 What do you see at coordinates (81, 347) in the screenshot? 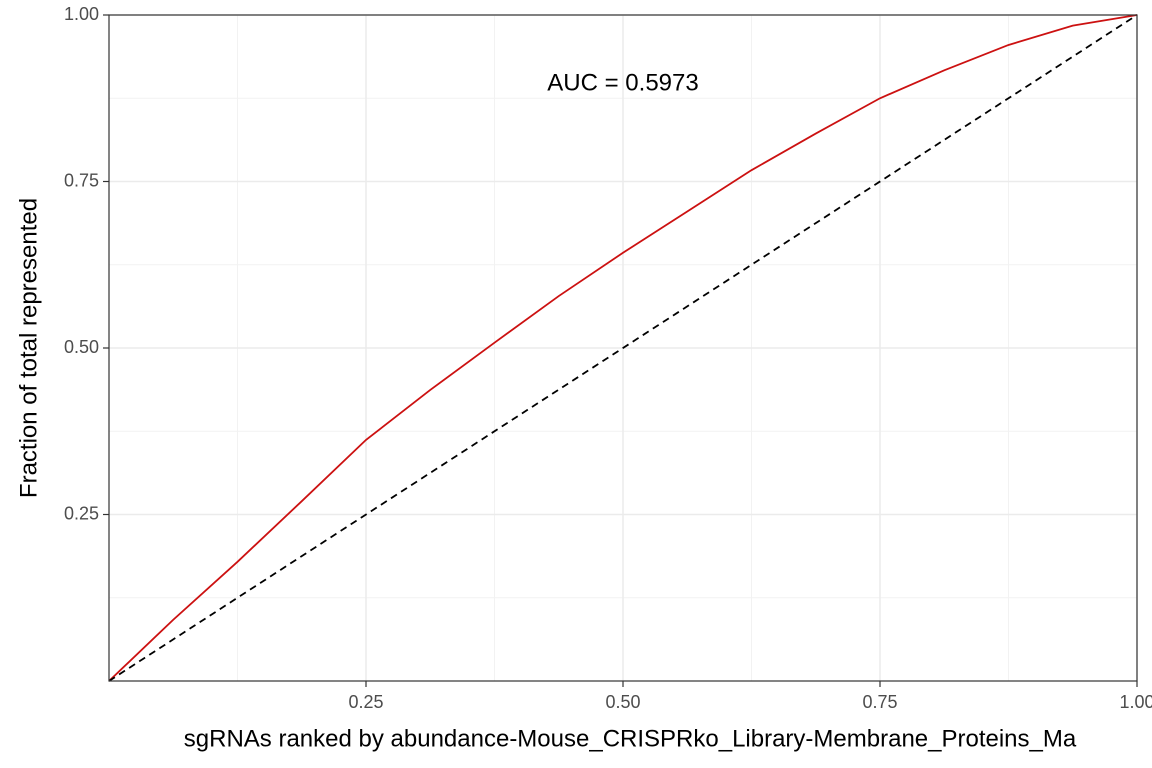
I see `y-tick-label: 0.50` at bounding box center [81, 347].